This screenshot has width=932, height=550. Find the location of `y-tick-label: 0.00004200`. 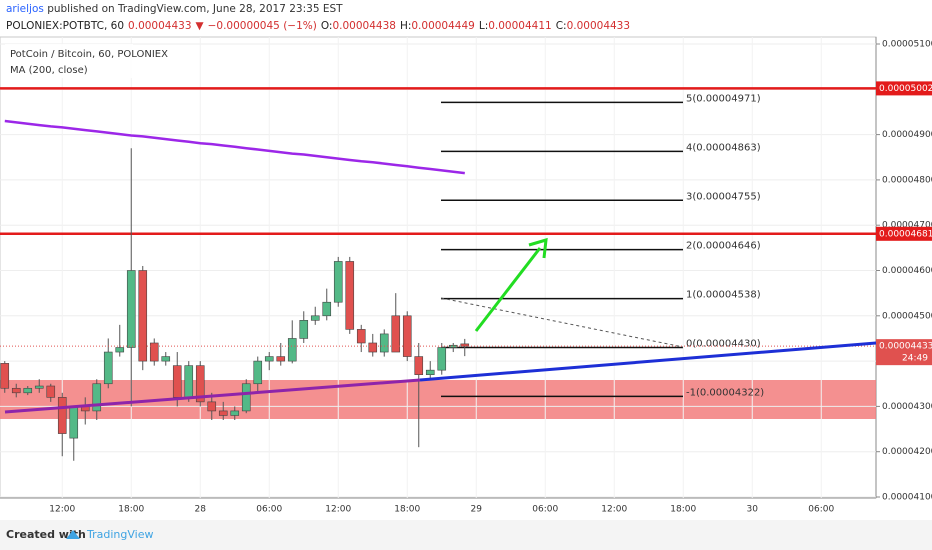

y-tick-label: 0.00004200 is located at coordinates (907, 452).